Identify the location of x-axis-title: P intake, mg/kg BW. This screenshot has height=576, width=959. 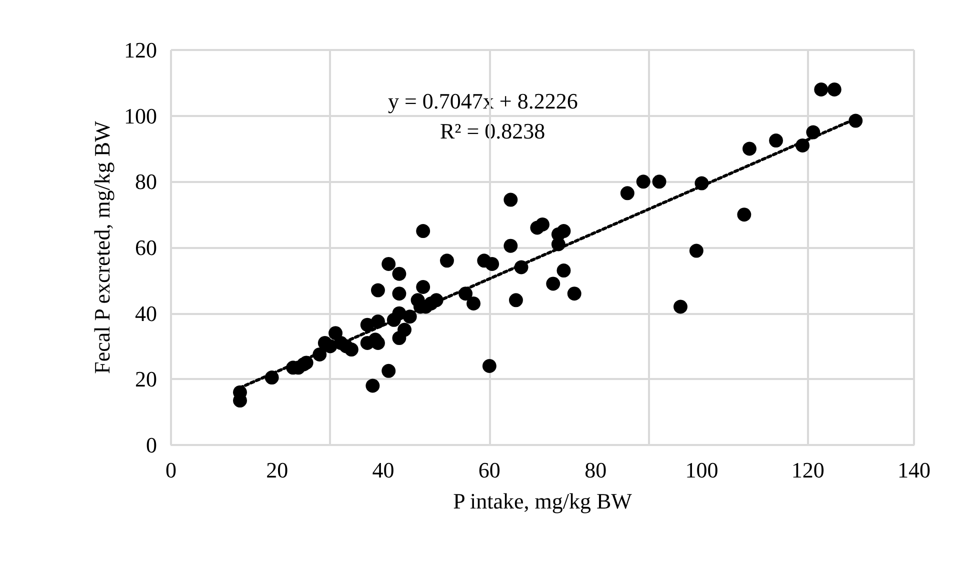
(542, 501).